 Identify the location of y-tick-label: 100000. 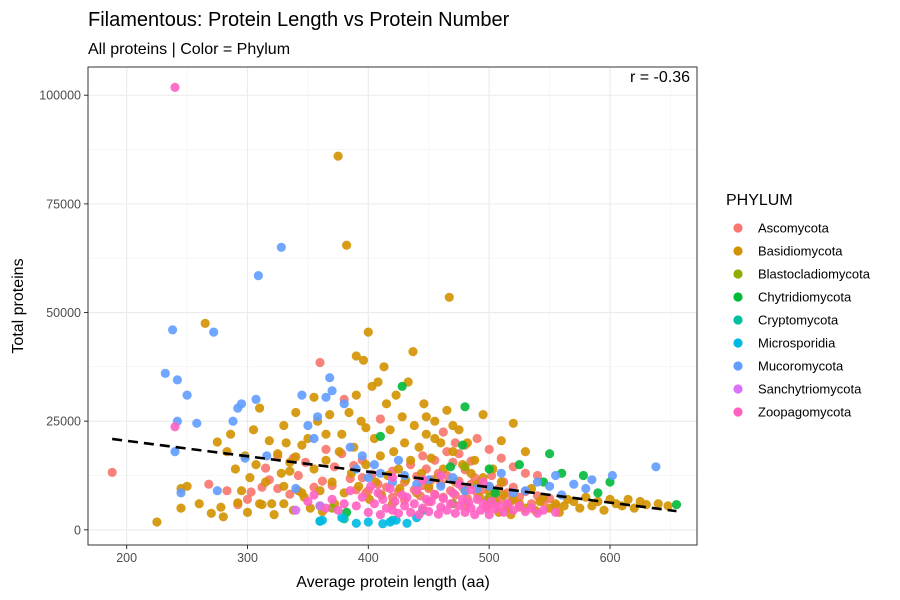
(60, 96).